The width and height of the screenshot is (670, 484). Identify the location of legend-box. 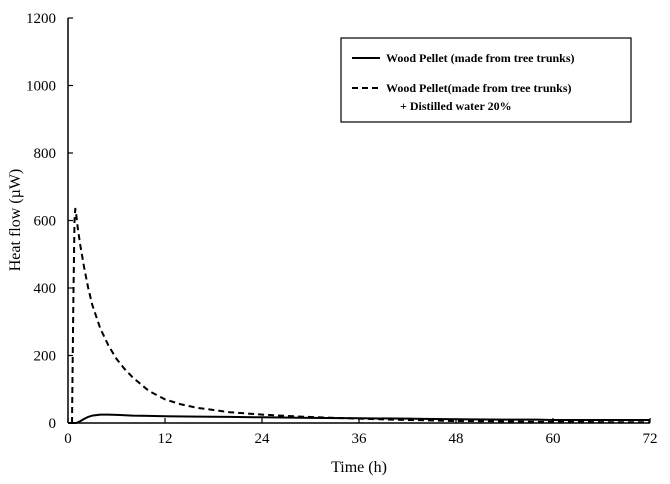
(486, 80).